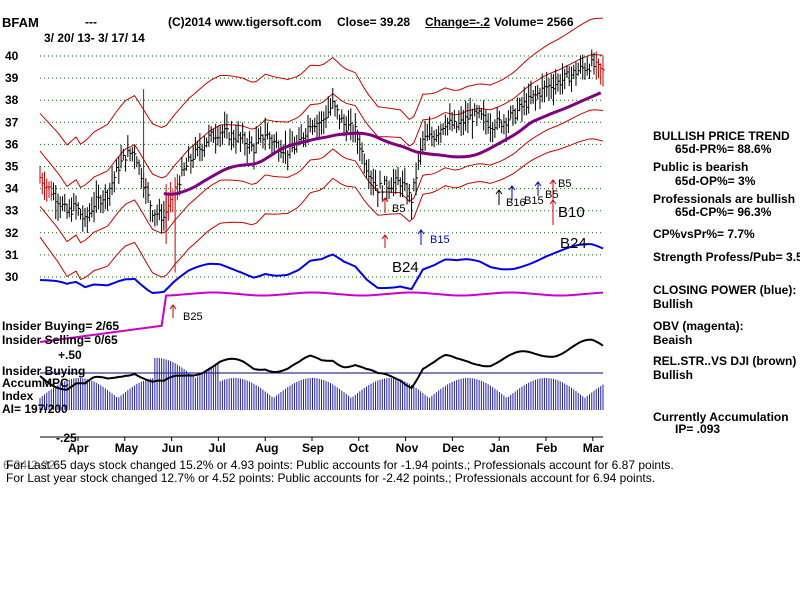 This screenshot has height=600, width=800. What do you see at coordinates (723, 149) in the screenshot?
I see `trend-pr: 65d-PR%= 88.6%` at bounding box center [723, 149].